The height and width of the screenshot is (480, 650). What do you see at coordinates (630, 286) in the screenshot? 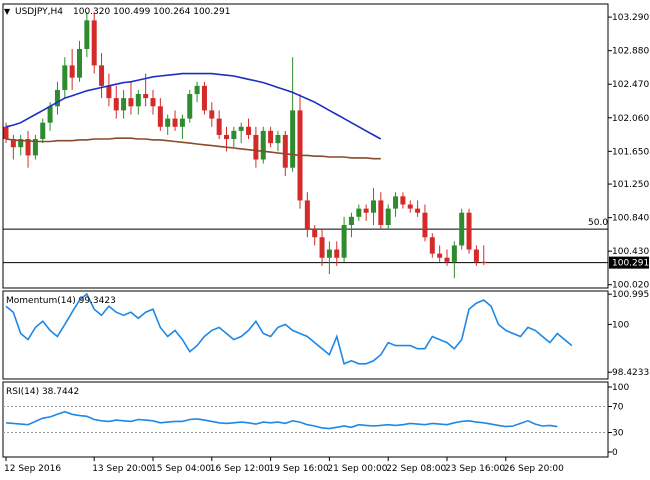
I see `price-axis-label: 100.020` at bounding box center [630, 286].